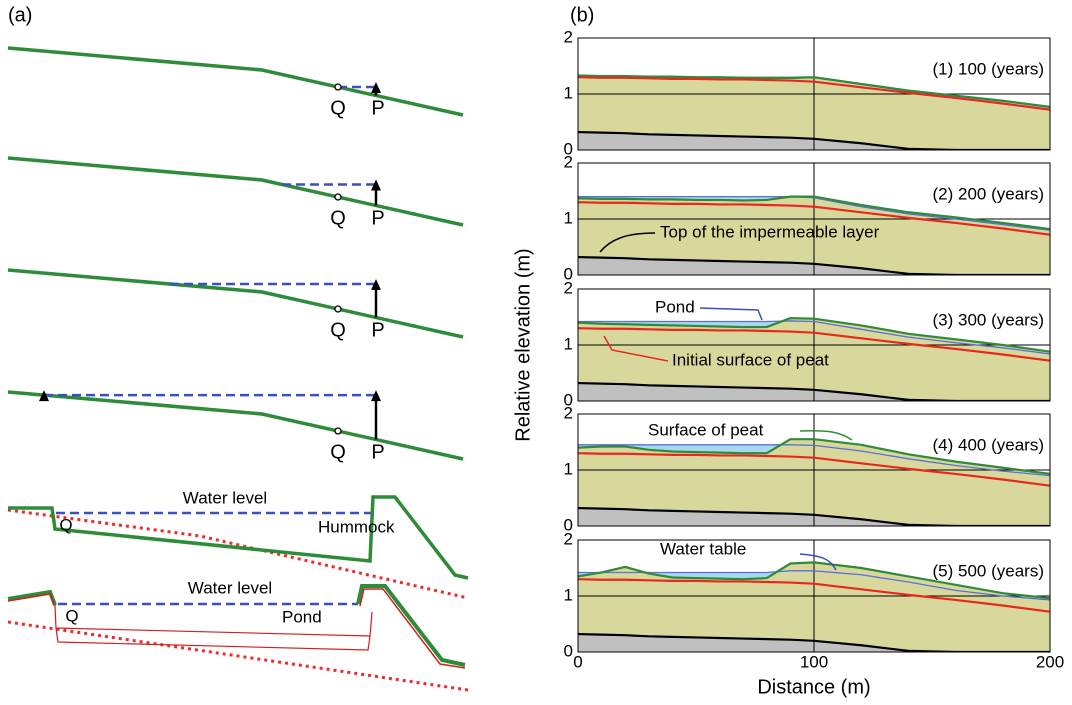 The height and width of the screenshot is (705, 1072). What do you see at coordinates (577, 661) in the screenshot?
I see `x-tick-label: 0` at bounding box center [577, 661].